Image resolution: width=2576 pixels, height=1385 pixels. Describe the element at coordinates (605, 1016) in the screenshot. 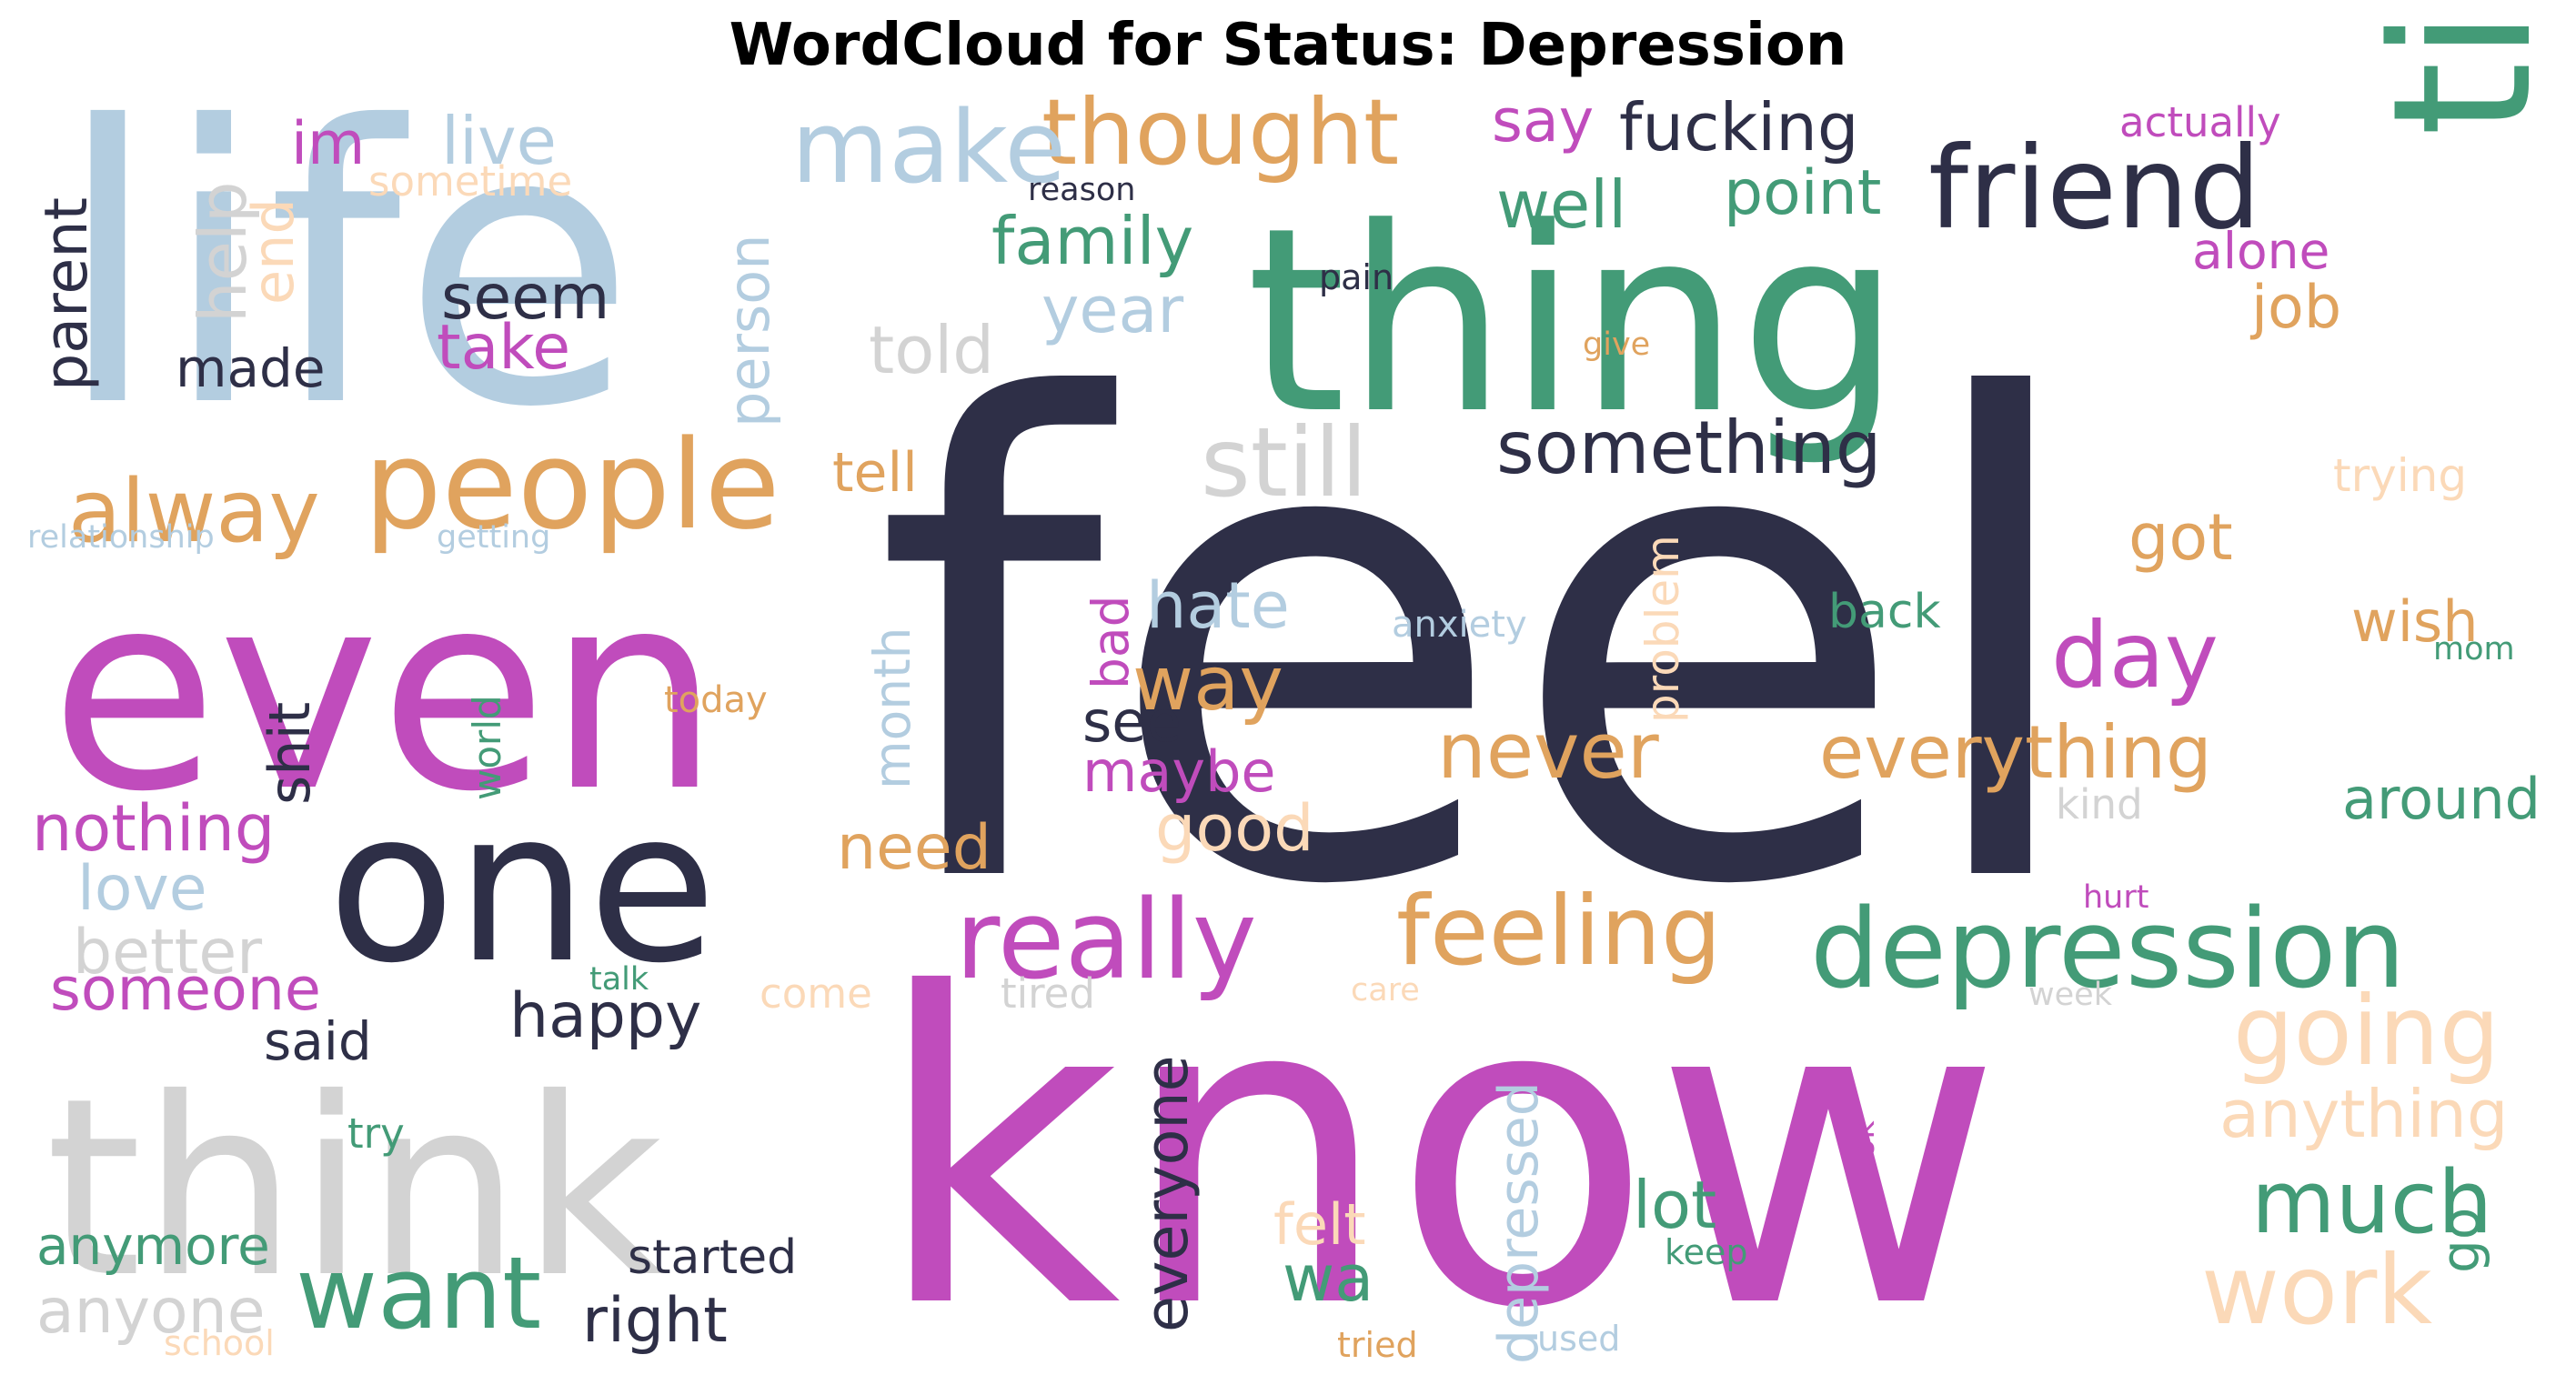

I see `word-happy: happy` at that location.